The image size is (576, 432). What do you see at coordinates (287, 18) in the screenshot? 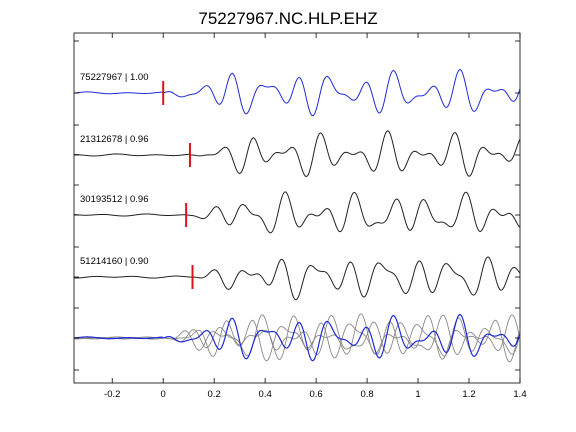
I see `chart-title: 75227967.NC.HLP.EHZ` at bounding box center [287, 18].